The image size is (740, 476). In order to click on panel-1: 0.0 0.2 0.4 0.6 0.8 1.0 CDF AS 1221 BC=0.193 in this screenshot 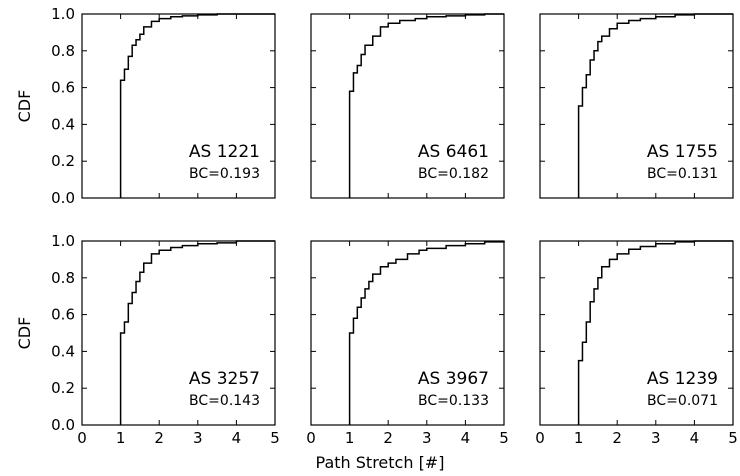, I will do `click(145, 106)`.